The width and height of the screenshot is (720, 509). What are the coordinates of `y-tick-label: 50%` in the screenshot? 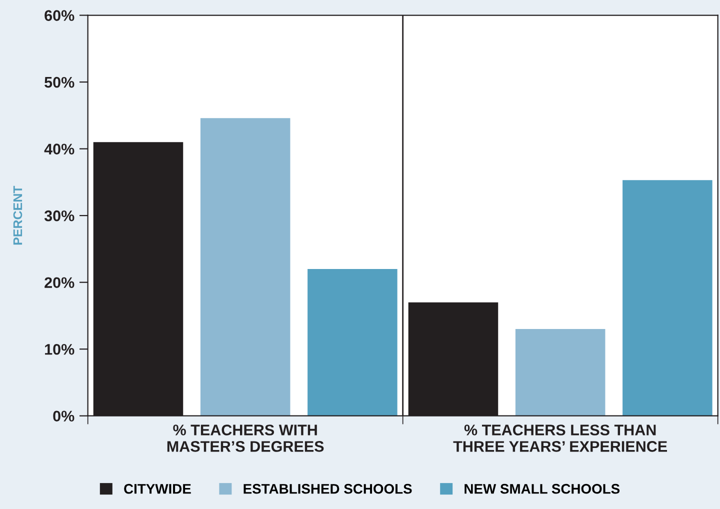 It's located at (59, 82).